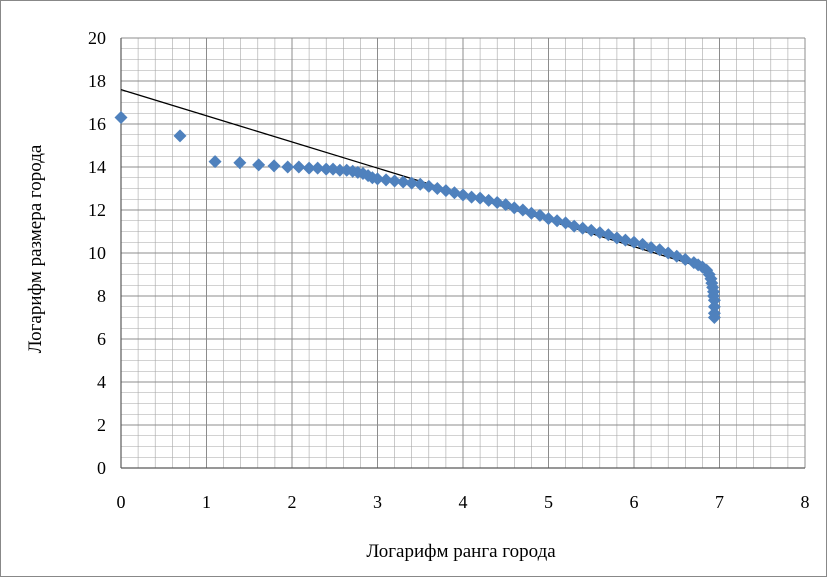 The height and width of the screenshot is (578, 827). What do you see at coordinates (292, 502) in the screenshot?
I see `x-tick-label: 2` at bounding box center [292, 502].